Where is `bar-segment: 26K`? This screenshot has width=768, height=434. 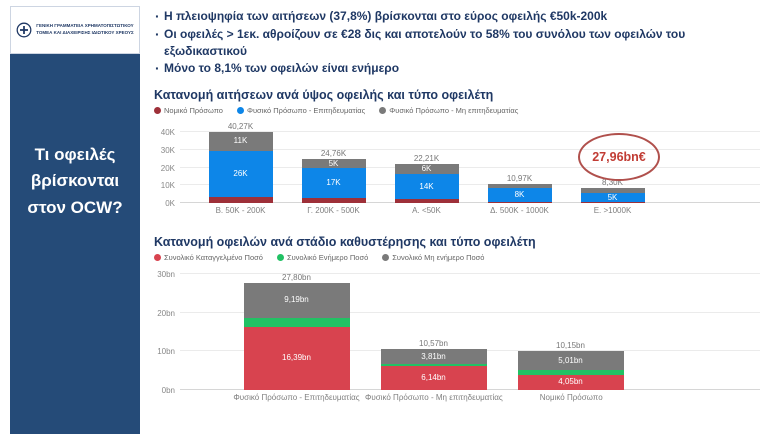
bar-segment: 26K is located at coordinates (240, 174).